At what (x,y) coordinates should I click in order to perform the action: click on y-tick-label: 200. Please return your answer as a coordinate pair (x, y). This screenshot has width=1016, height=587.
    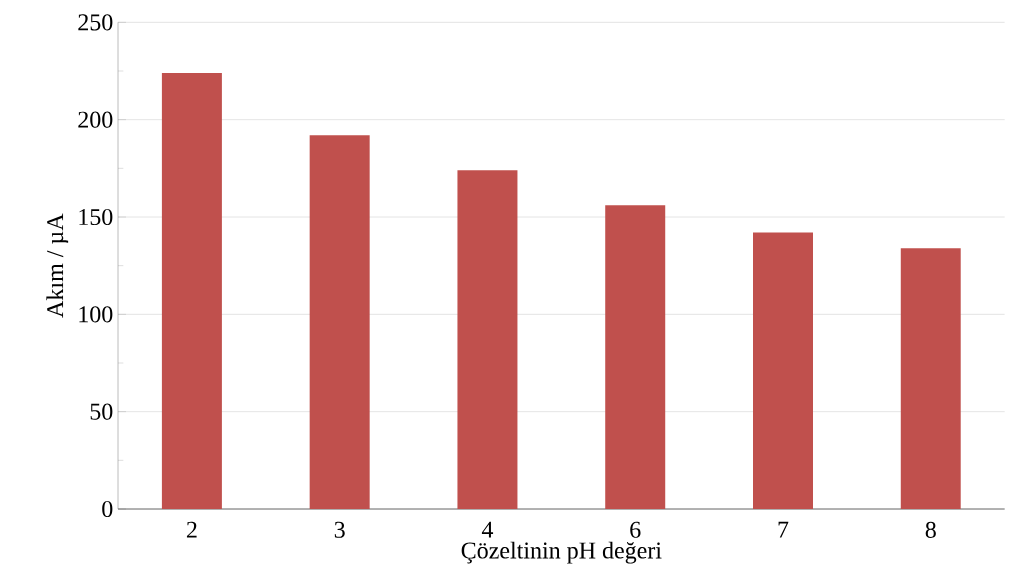
    Looking at the image, I should click on (95, 119).